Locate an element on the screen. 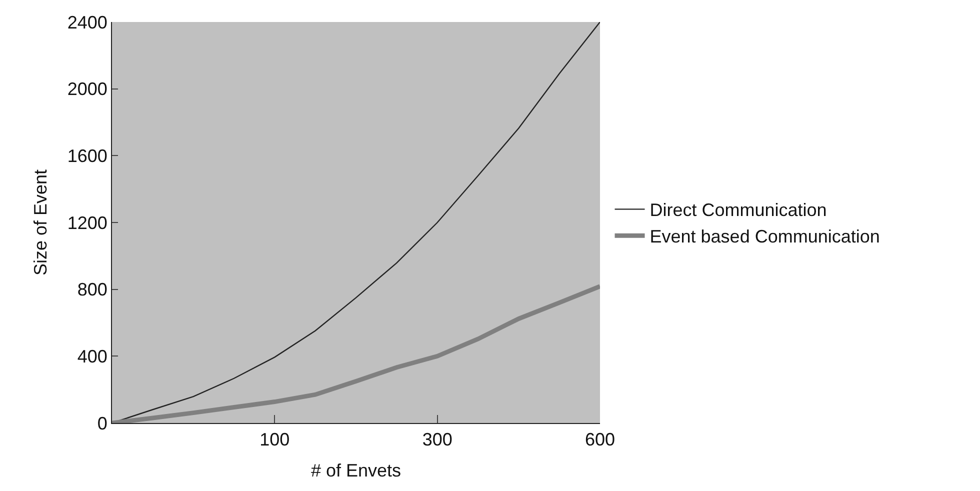  y-tick-label: 1600 is located at coordinates (87, 156).